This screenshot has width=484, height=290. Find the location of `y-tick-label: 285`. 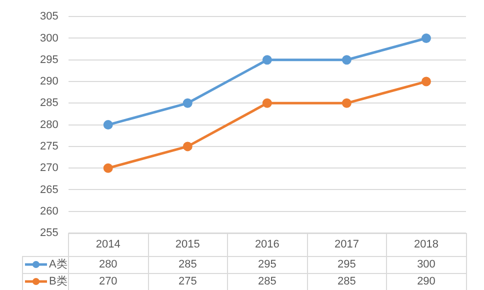

y-tick-label: 285 is located at coordinates (49, 103).